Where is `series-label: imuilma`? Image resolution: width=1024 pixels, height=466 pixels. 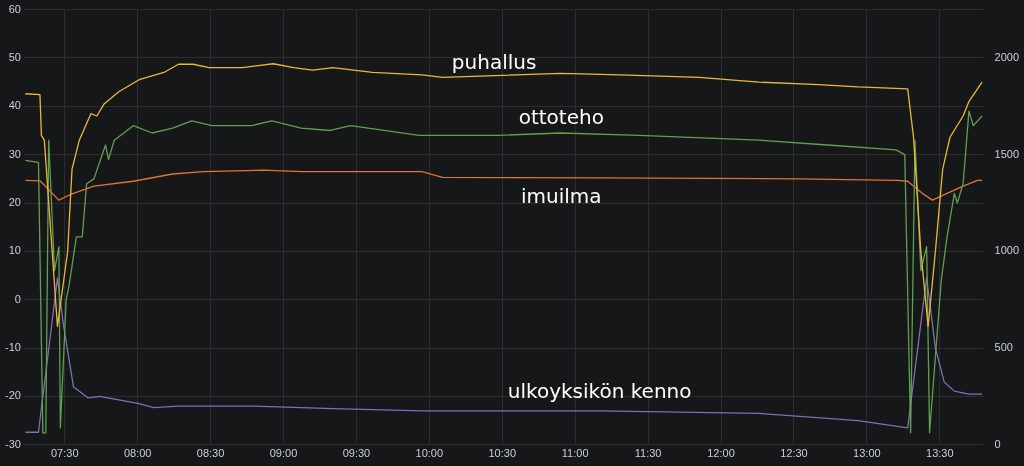 series-label: imuilma is located at coordinates (561, 196).